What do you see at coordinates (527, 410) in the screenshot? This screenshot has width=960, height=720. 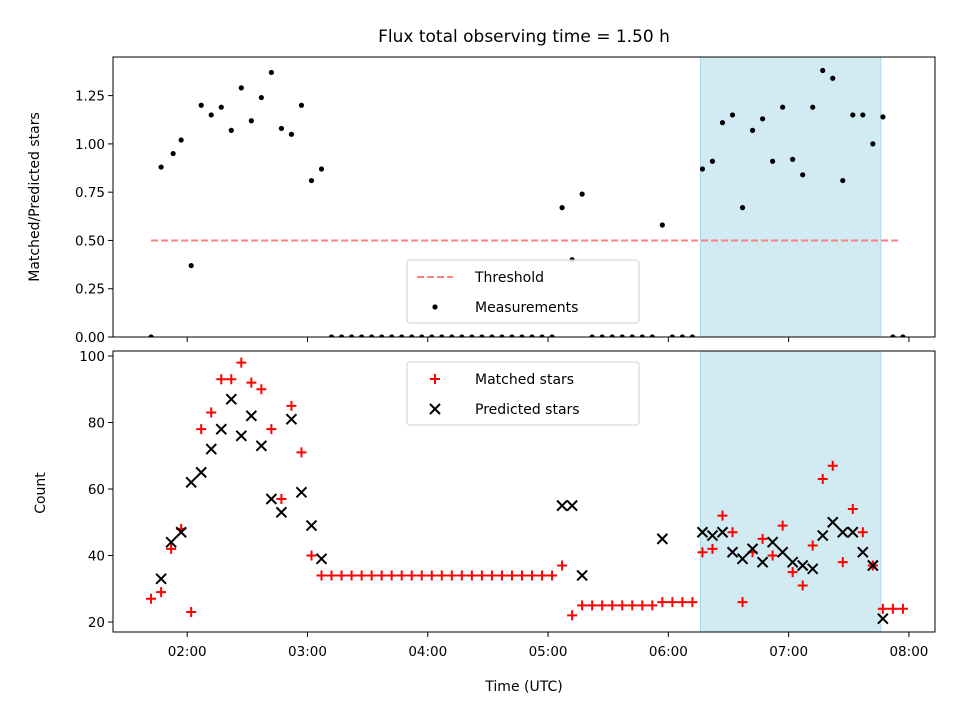 I see `legend-label: Predicted stars` at bounding box center [527, 410].